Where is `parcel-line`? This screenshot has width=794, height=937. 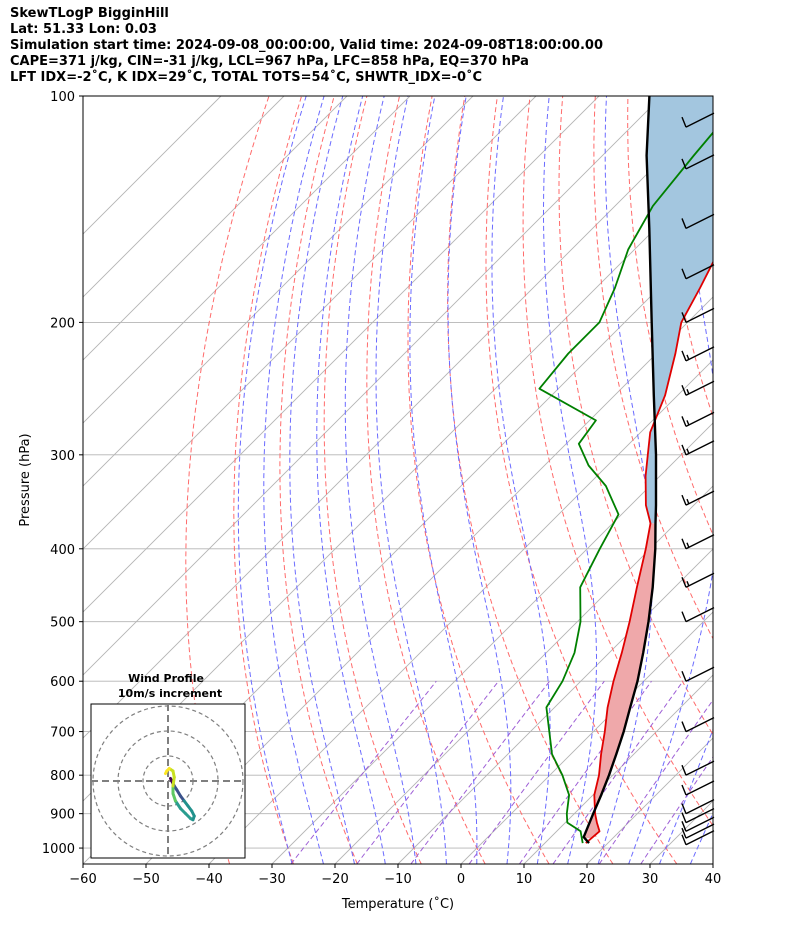
parcel-line is located at coordinates (620, 470).